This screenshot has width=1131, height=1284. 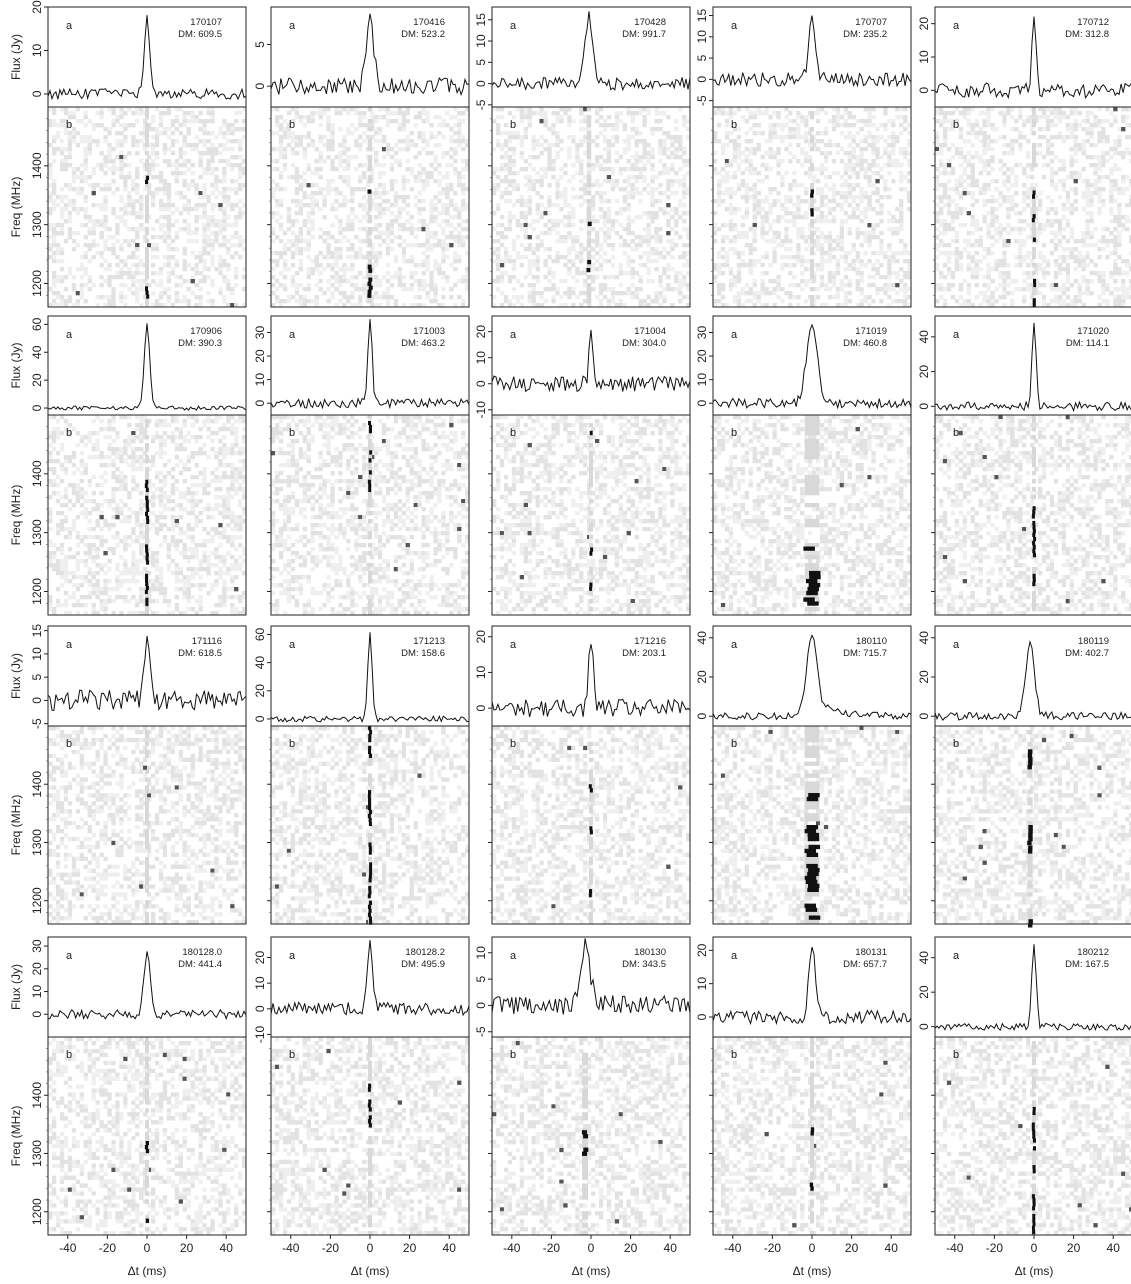 I want to click on burst-id-label: 171116, so click(x=207, y=641).